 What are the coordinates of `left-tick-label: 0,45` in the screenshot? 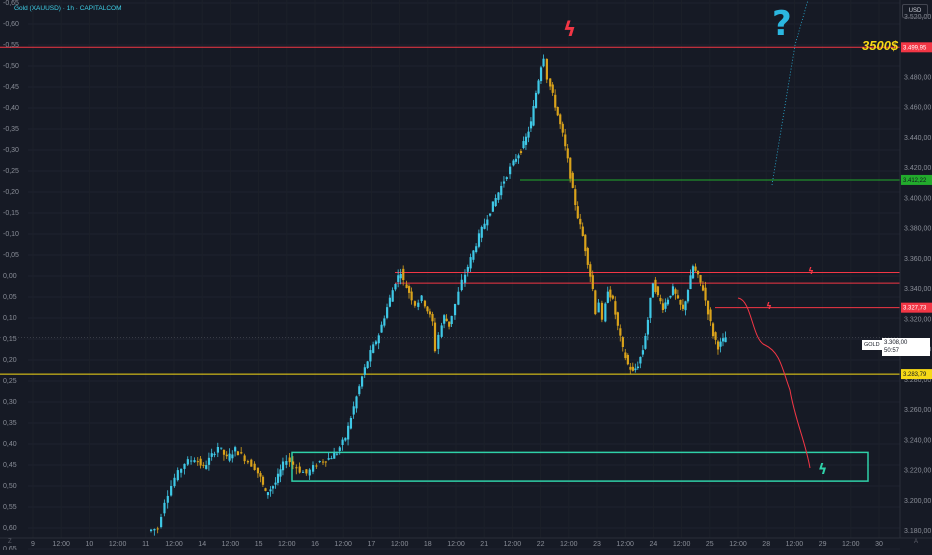 It's located at (10, 465).